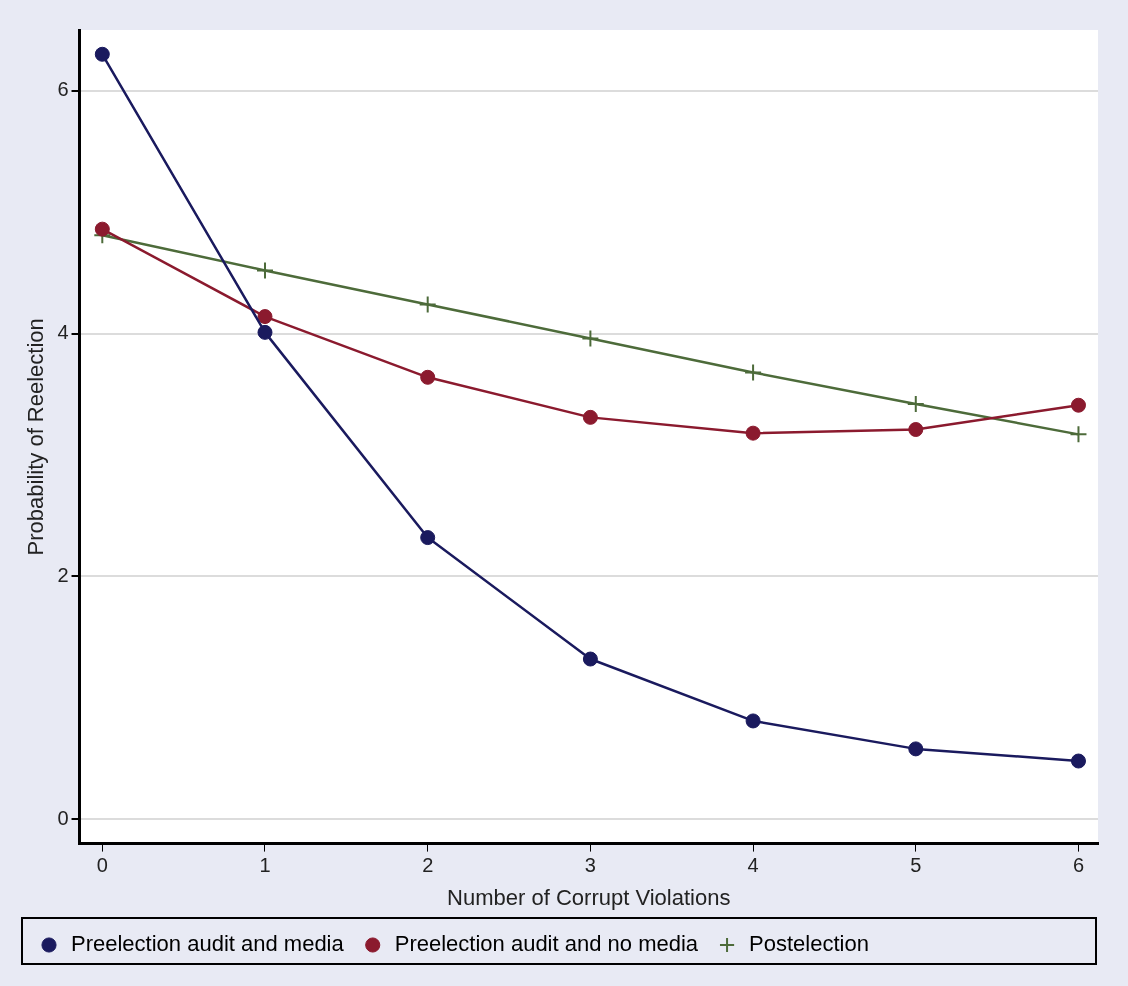 The height and width of the screenshot is (986, 1128). Describe the element at coordinates (428, 865) in the screenshot. I see `x-tick-label: 2` at that location.